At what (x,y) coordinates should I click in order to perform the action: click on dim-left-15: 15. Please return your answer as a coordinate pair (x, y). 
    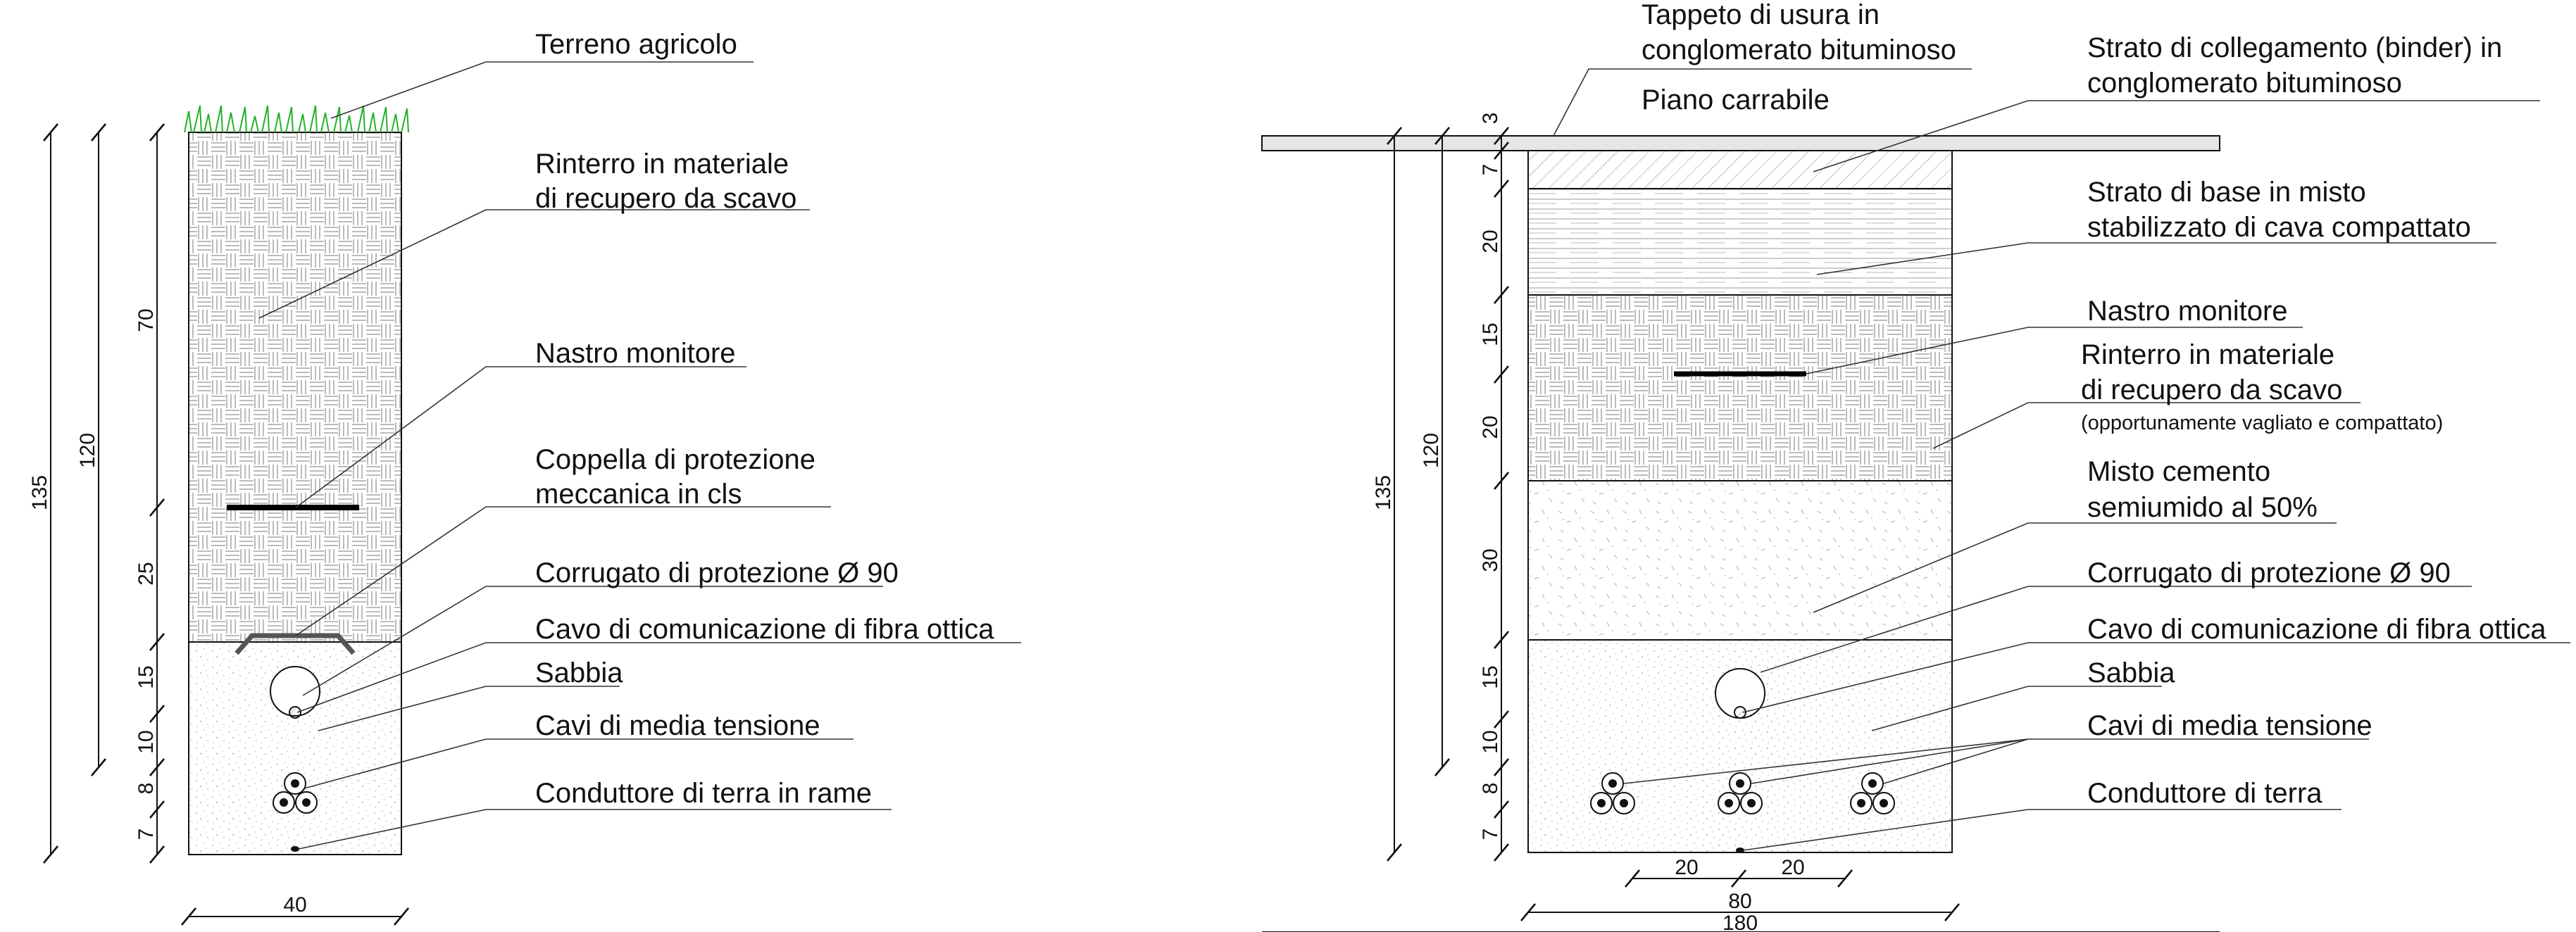
    Looking at the image, I should click on (146, 676).